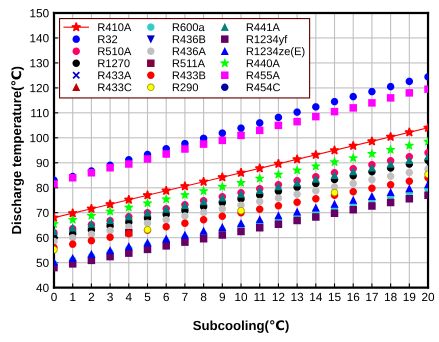 The image size is (439, 342). Describe the element at coordinates (278, 297) in the screenshot. I see `x-tick-label: 12` at that location.